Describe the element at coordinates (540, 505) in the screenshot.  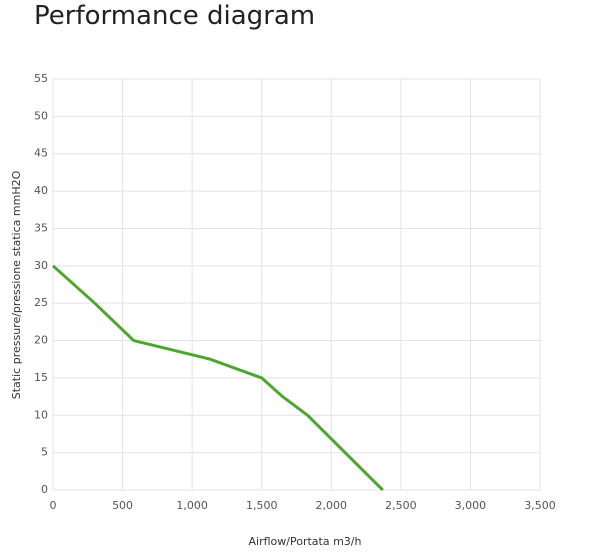
I see `x-tick-label: 3,500` at that location.